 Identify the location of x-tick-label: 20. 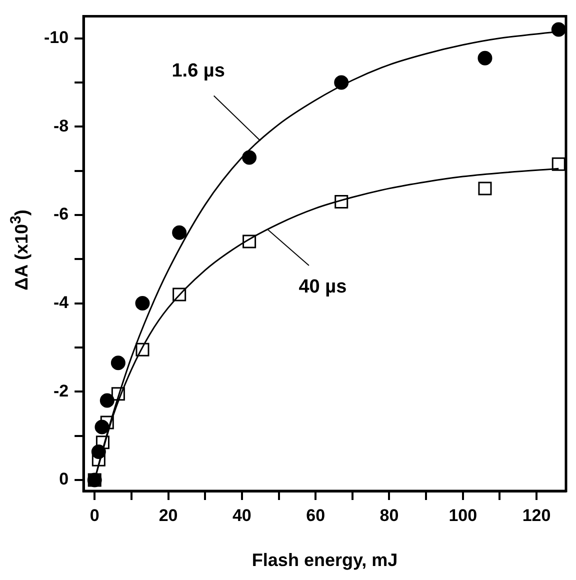
(168, 515).